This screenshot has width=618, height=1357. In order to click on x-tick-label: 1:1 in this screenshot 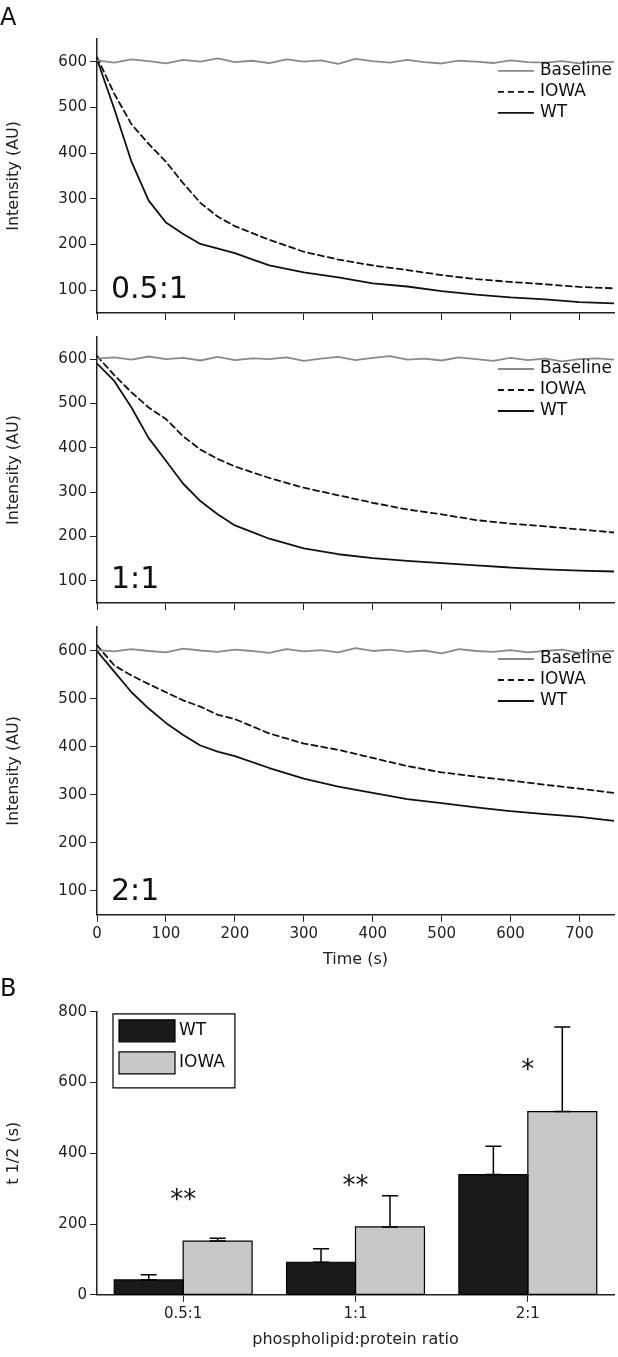, I will do `click(355, 1312)`.